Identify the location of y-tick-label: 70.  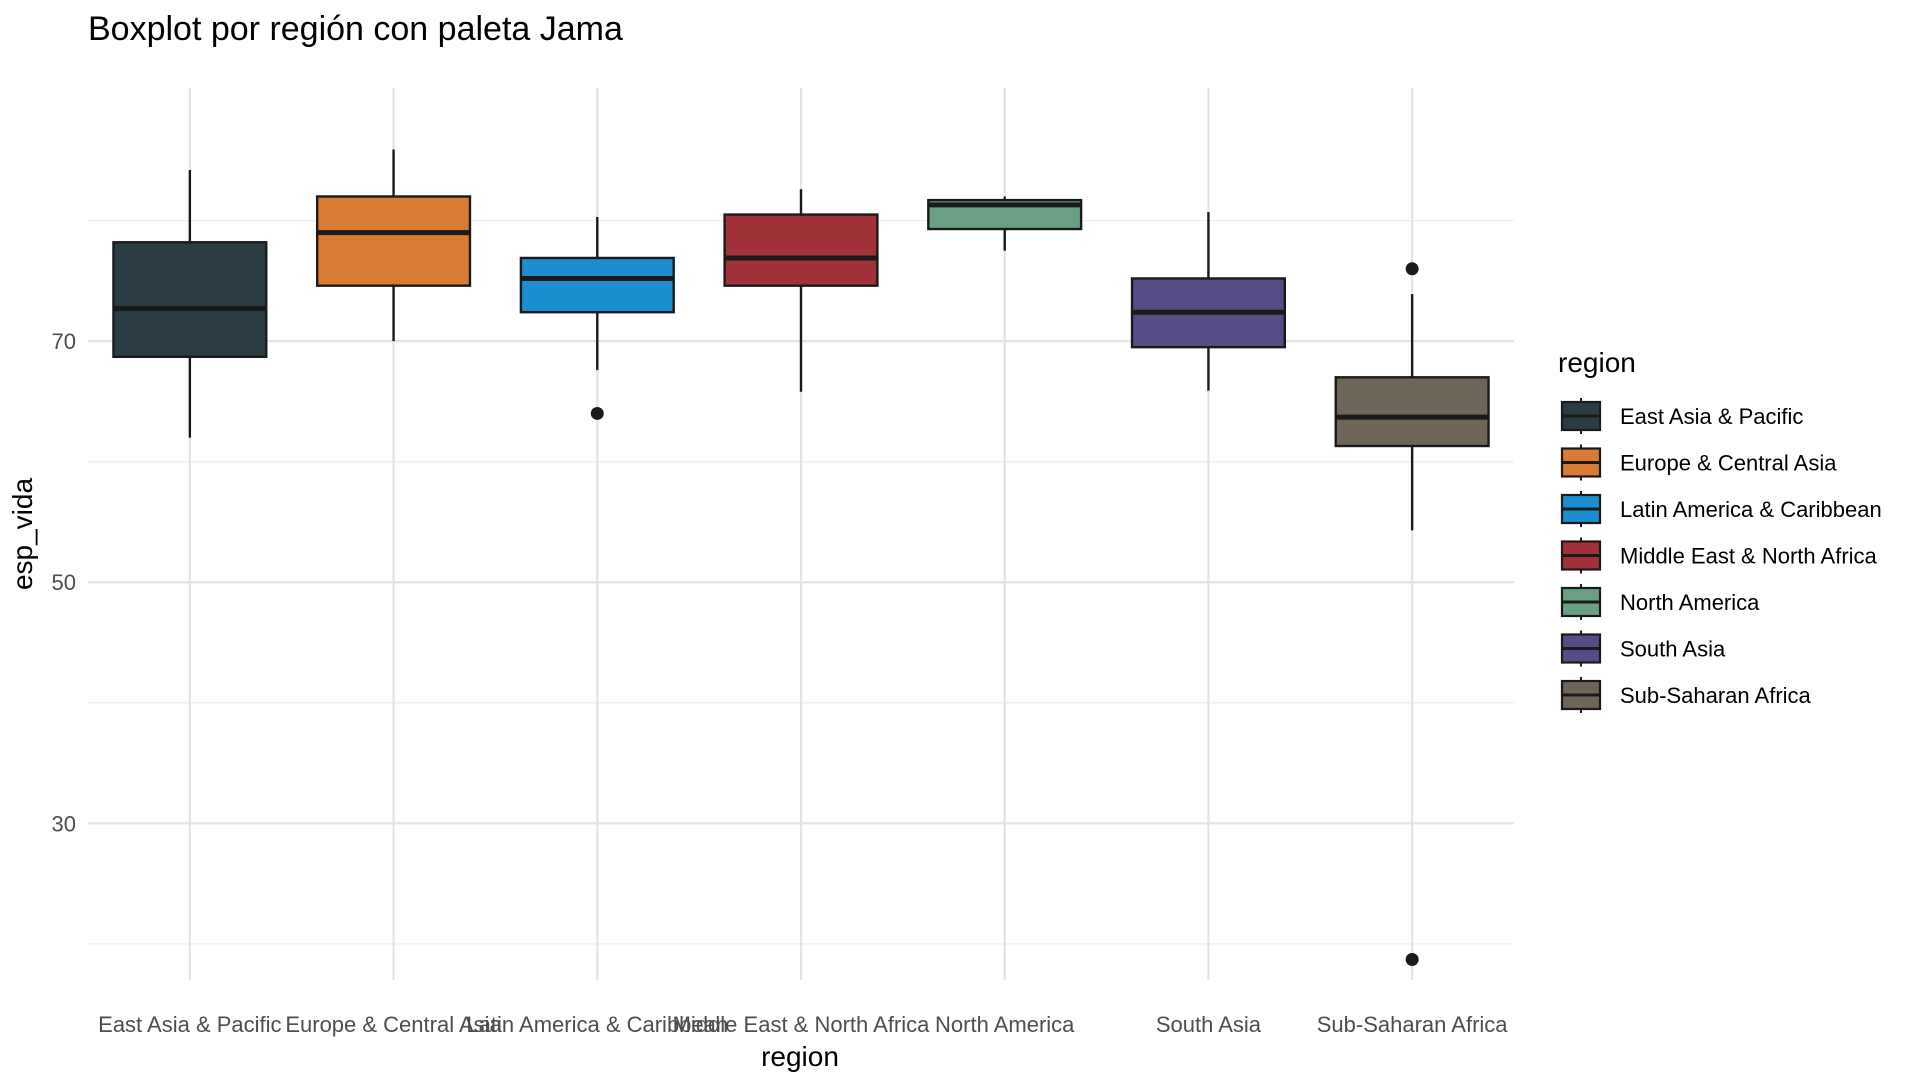
(64, 341).